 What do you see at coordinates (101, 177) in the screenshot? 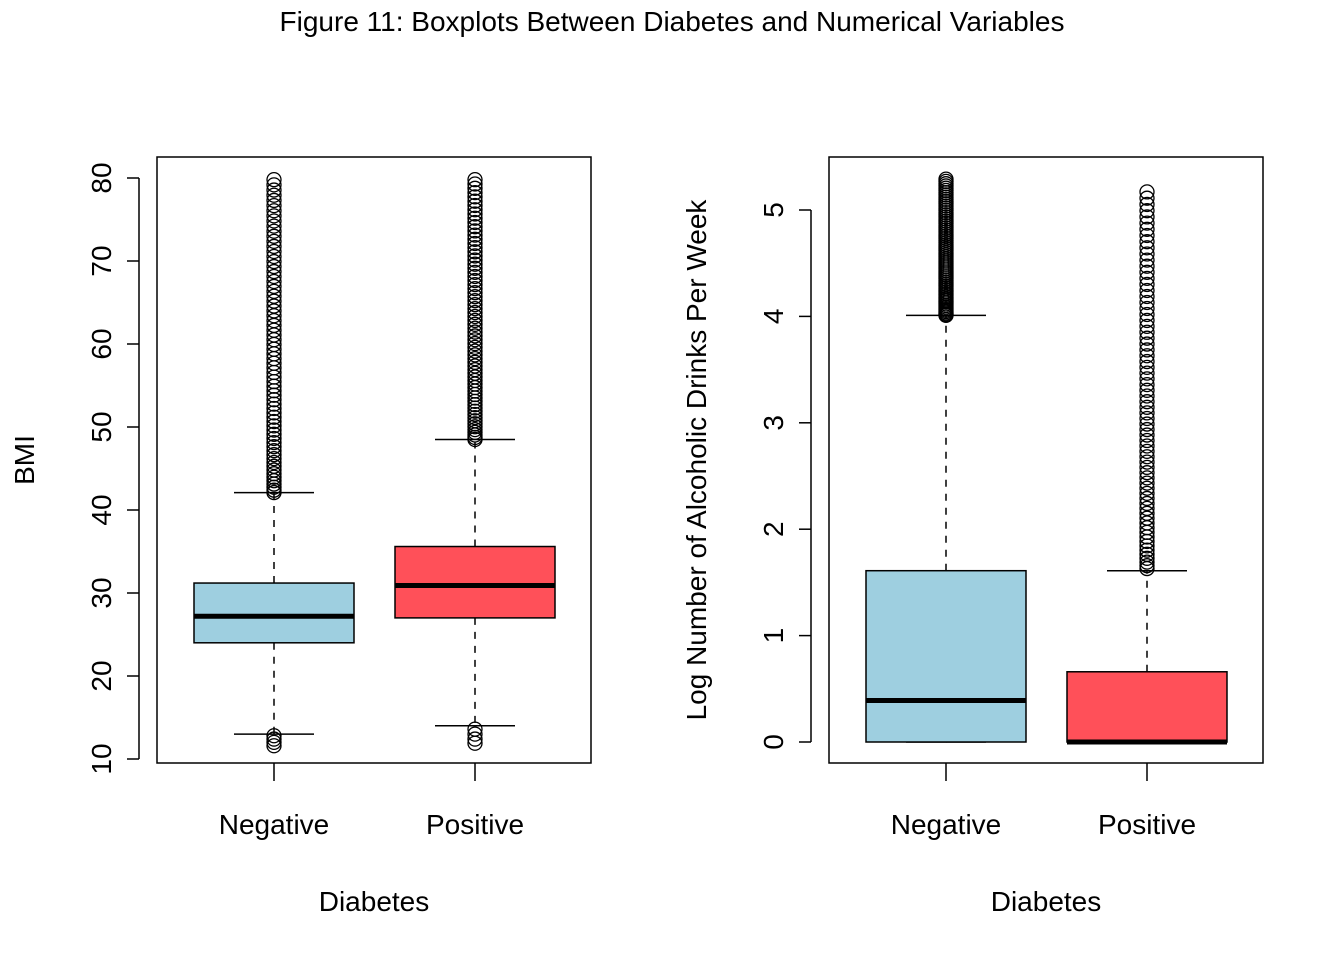
I see `y-tick-label: 80` at bounding box center [101, 177].